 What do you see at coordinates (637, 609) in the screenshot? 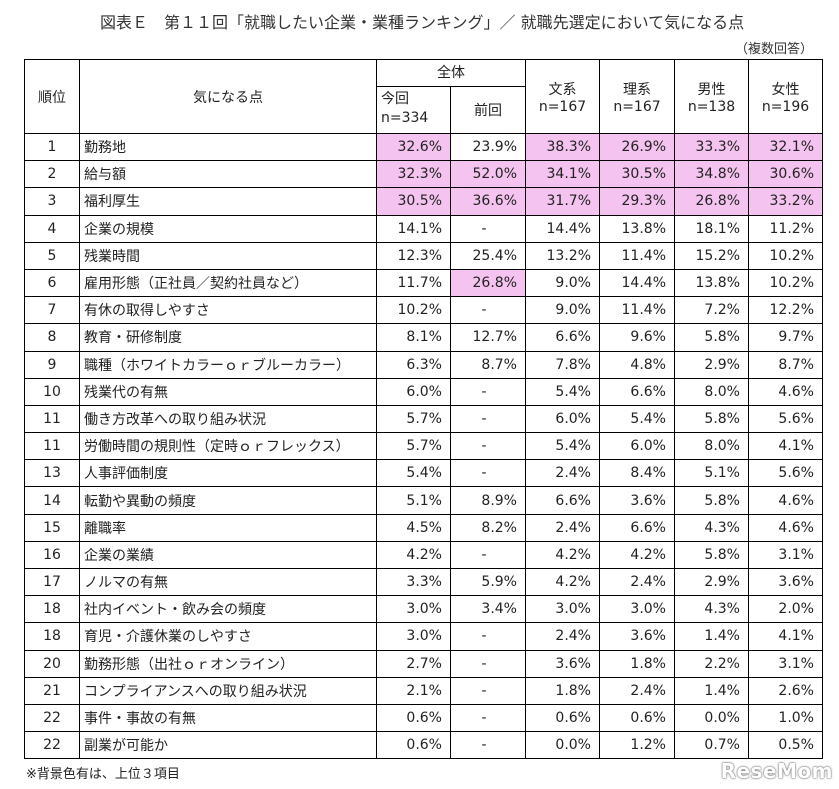
I see `rikei-value-cell: 3.0%` at bounding box center [637, 609].